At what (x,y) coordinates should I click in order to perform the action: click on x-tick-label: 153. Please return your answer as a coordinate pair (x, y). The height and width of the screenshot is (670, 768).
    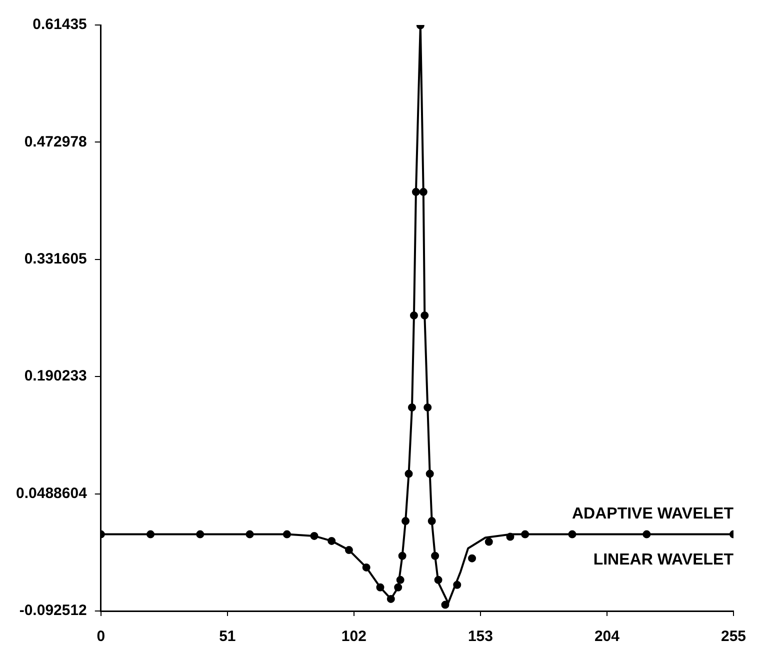
    Looking at the image, I should click on (480, 637).